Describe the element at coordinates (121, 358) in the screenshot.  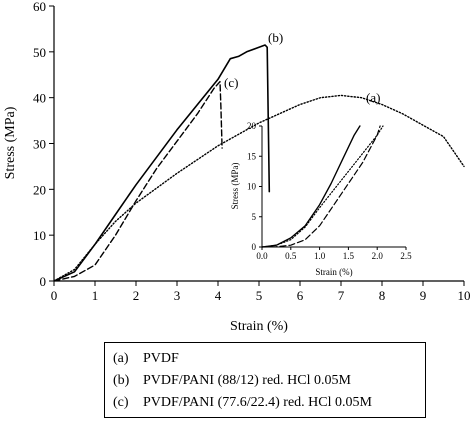
I see `legend-key: (a)` at that location.